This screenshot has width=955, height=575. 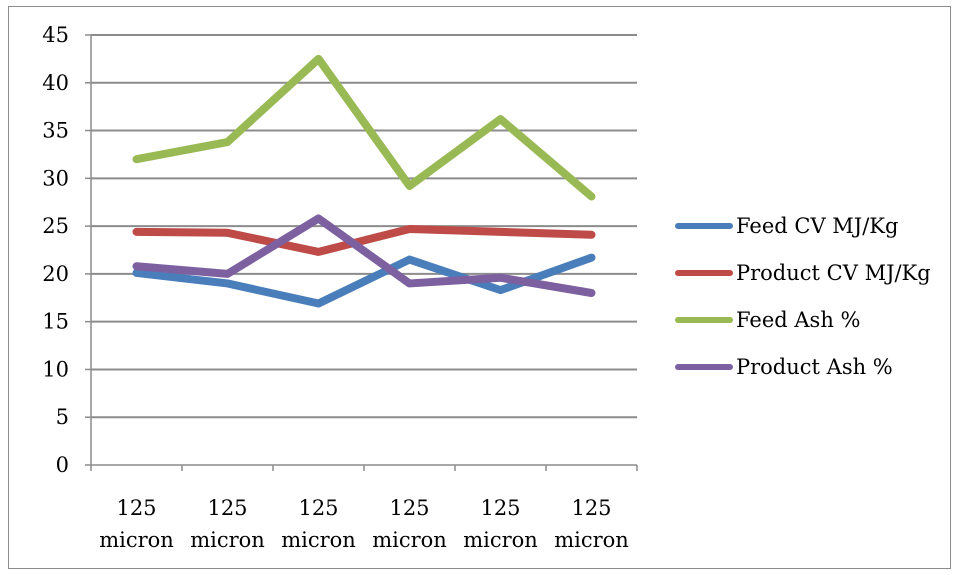 I want to click on series-line-product-ash, so click(x=364, y=255).